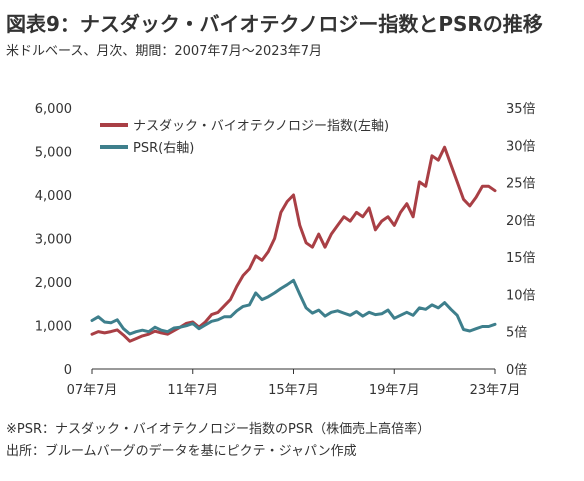 The width and height of the screenshot is (584, 481). I want to click on y-right-tick-label: 5倍, so click(516, 333).